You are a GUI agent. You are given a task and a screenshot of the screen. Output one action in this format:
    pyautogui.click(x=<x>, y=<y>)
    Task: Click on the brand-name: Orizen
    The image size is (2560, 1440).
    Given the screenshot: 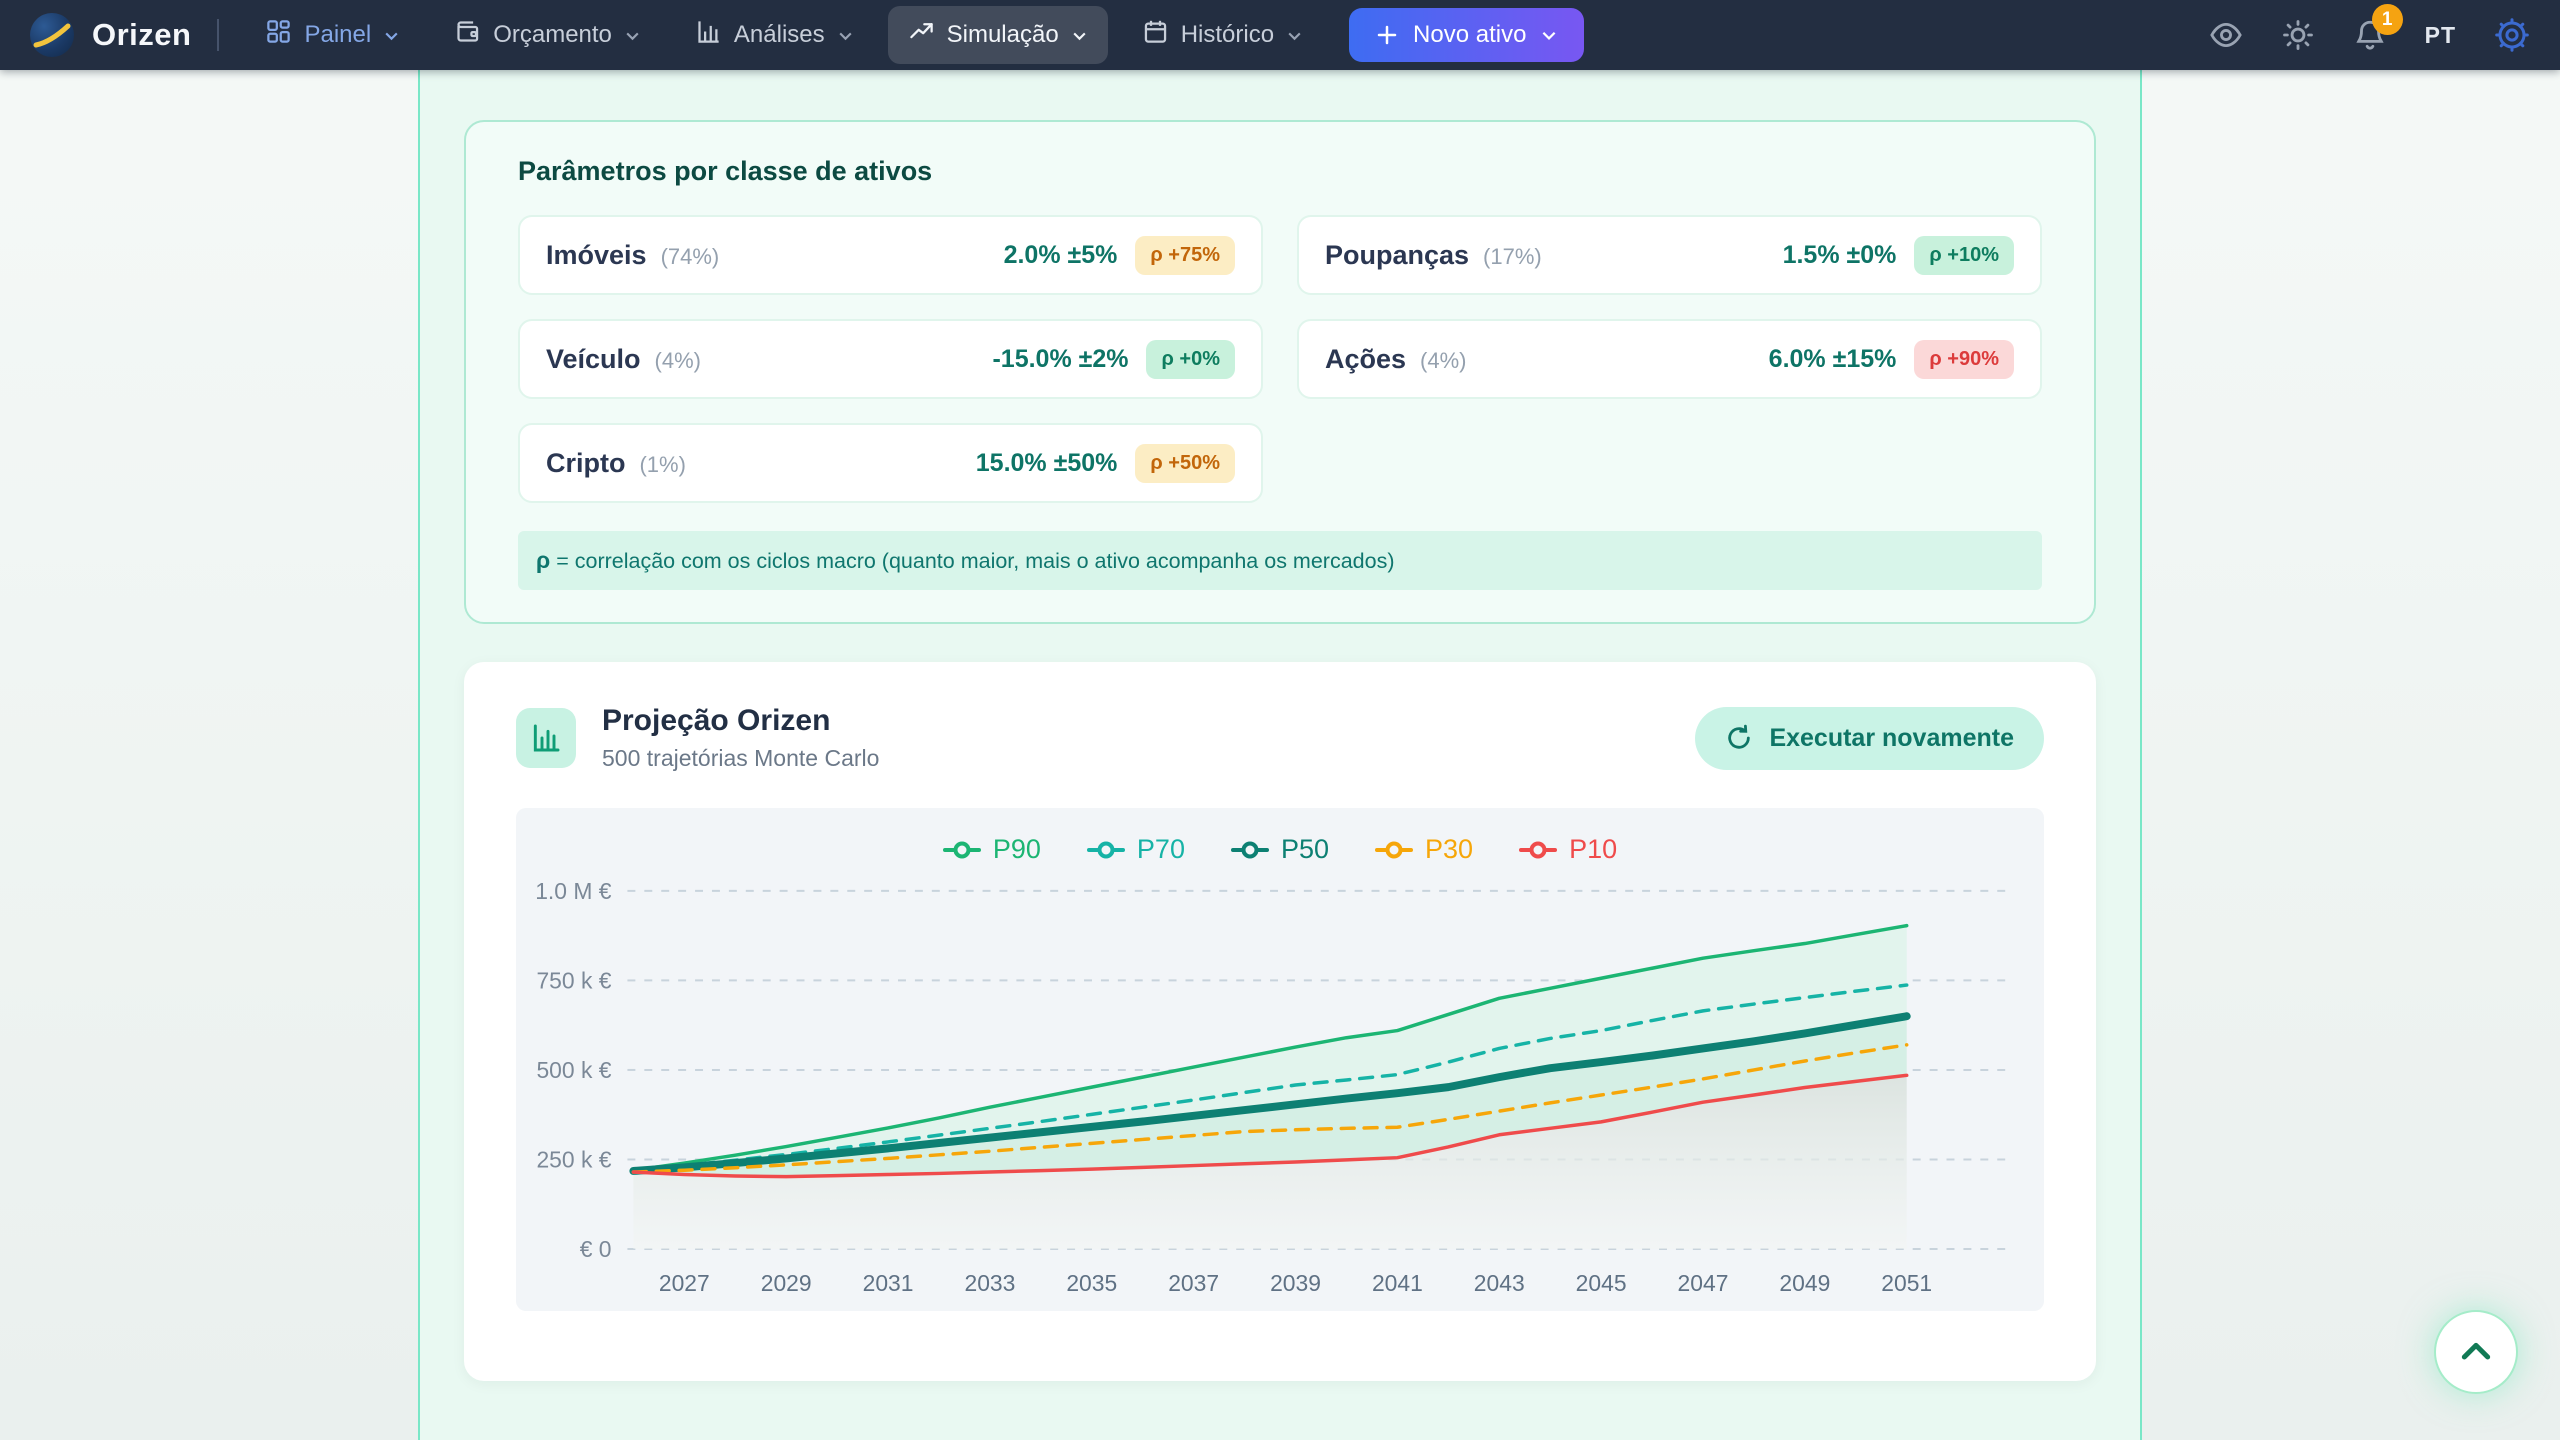 What is the action you would take?
    pyautogui.click(x=142, y=34)
    